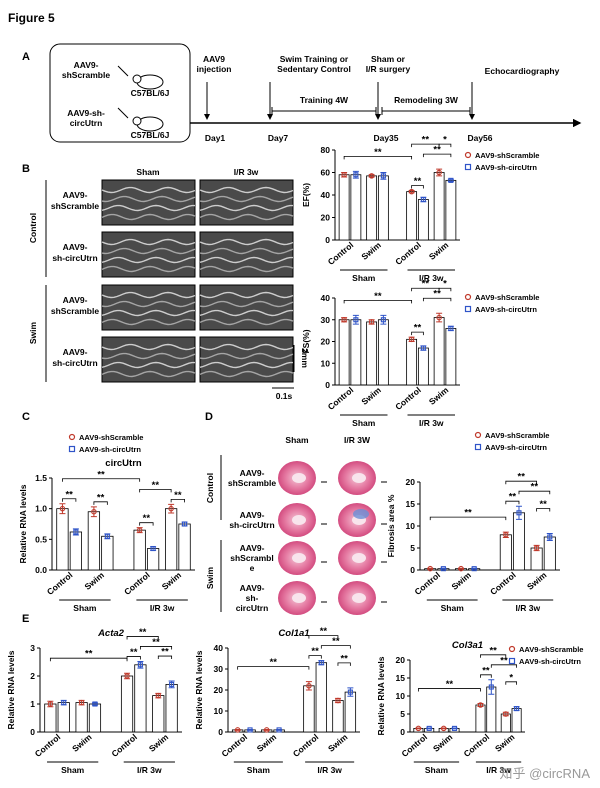  Describe the element at coordinates (123, 463) in the screenshot. I see `chart-title: circUtrn` at that location.